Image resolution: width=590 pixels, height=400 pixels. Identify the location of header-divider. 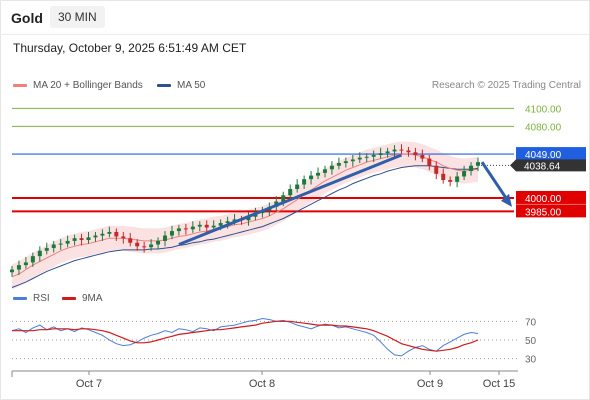
(295, 34).